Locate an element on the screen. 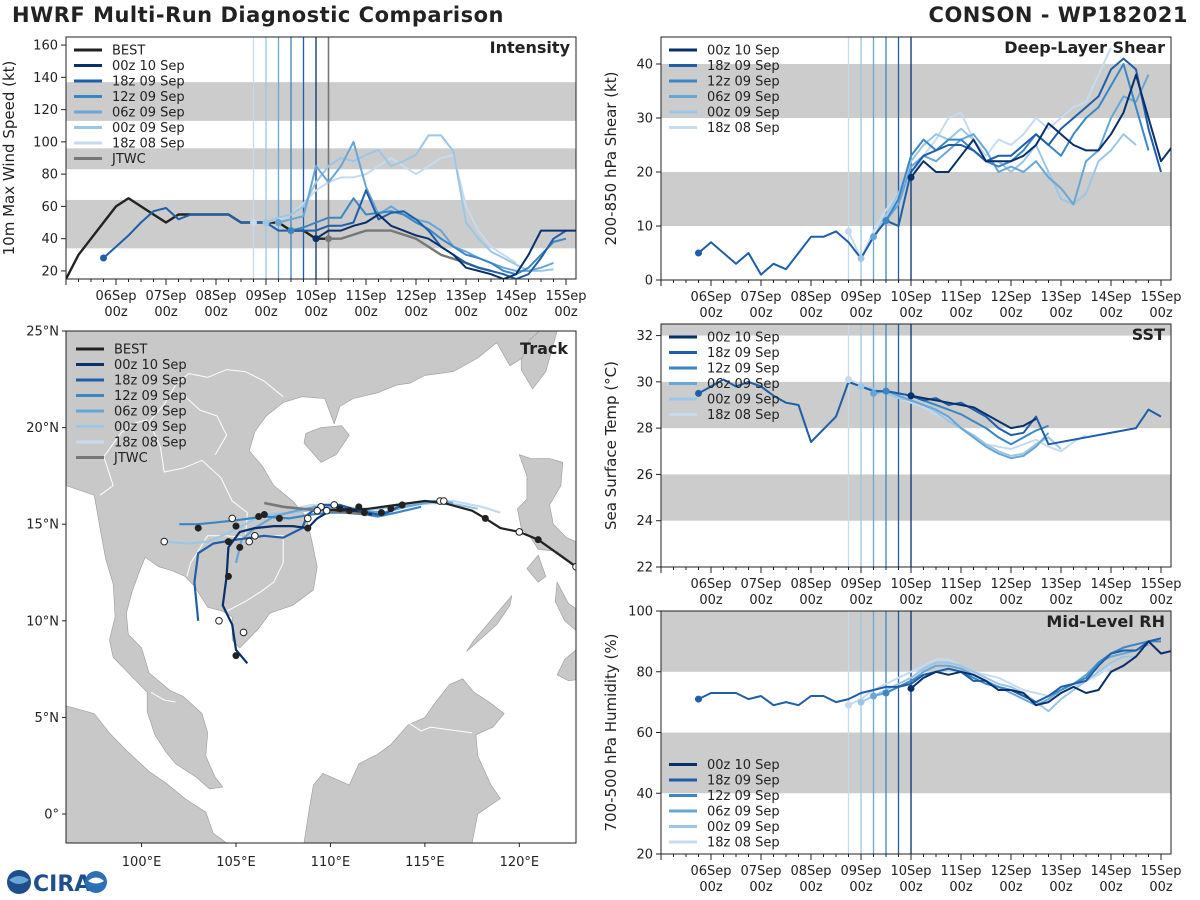 The height and width of the screenshot is (900, 1200). intensity-xtick-label-hour-3: 00z is located at coordinates (266, 312).